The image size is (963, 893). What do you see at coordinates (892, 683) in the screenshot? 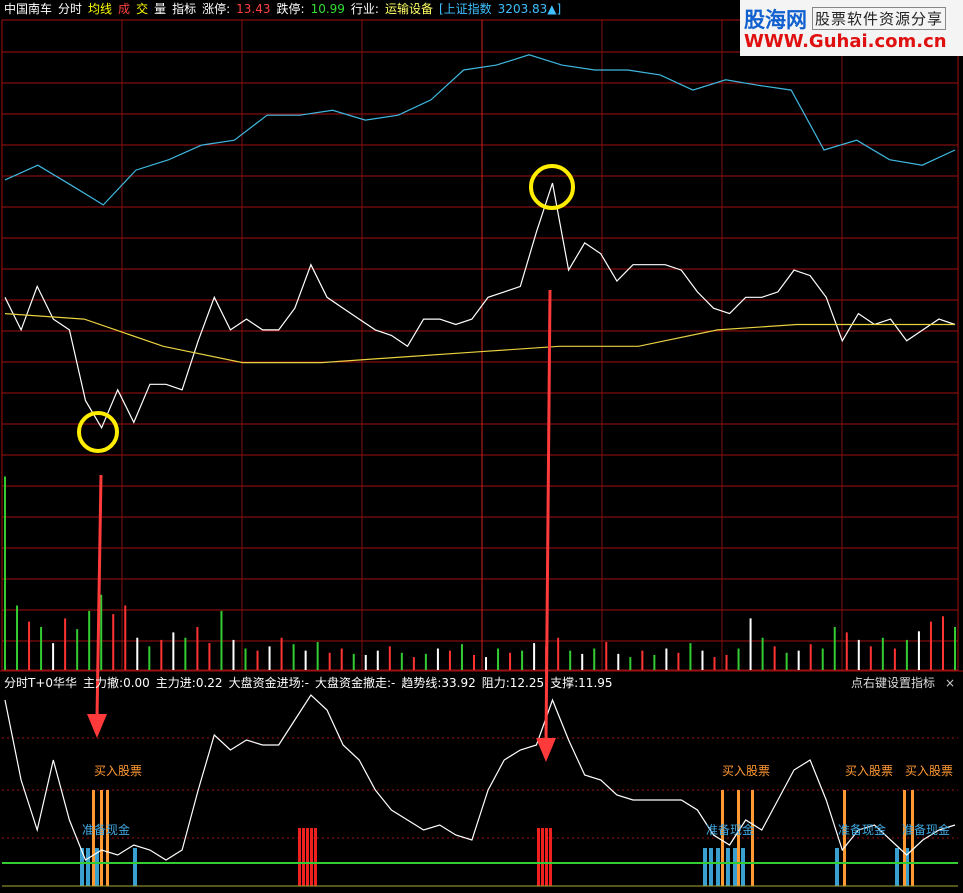
I see `indicator-hint: 点右键设置指标` at bounding box center [892, 683].